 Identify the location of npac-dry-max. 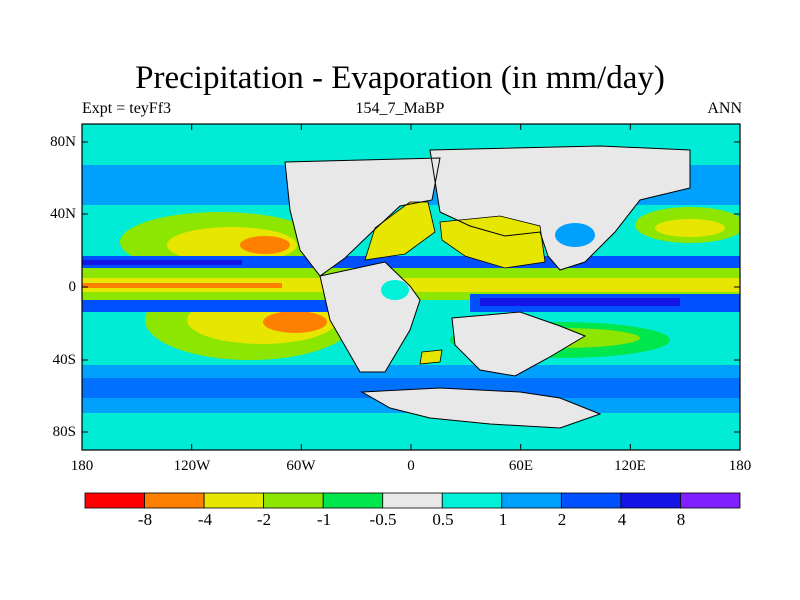
(265, 245).